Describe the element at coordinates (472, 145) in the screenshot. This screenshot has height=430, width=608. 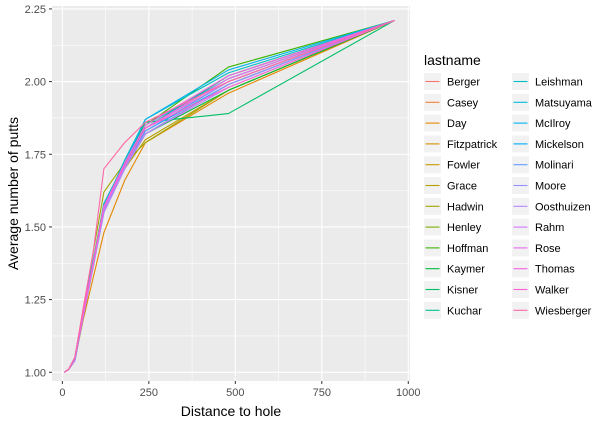
I see `legend-label: Fitzpatrick` at that location.